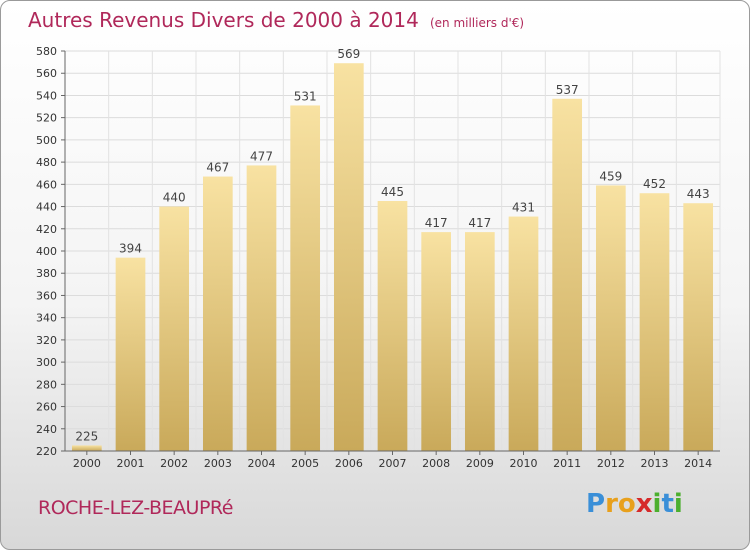 The image size is (750, 550). Describe the element at coordinates (349, 463) in the screenshot. I see `x-tick-label: 2006` at that location.